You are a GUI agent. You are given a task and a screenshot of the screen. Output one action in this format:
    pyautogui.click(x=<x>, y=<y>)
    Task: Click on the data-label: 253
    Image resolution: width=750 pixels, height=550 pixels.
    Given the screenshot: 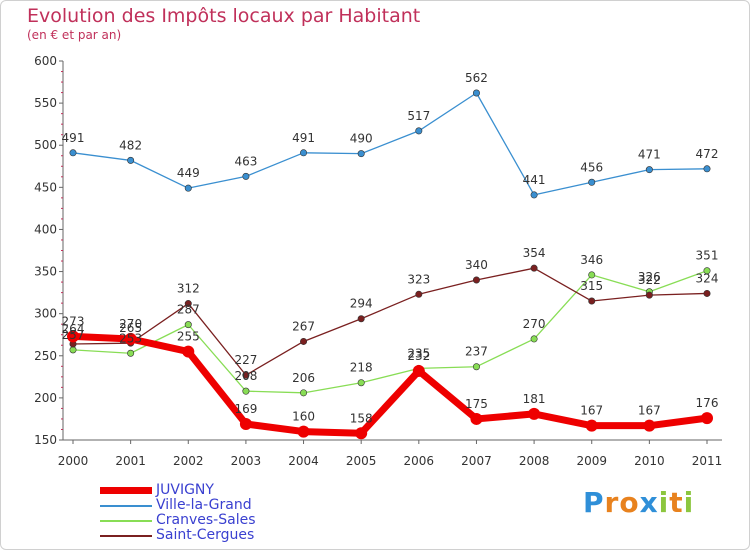 What is the action you would take?
    pyautogui.click(x=130, y=338)
    